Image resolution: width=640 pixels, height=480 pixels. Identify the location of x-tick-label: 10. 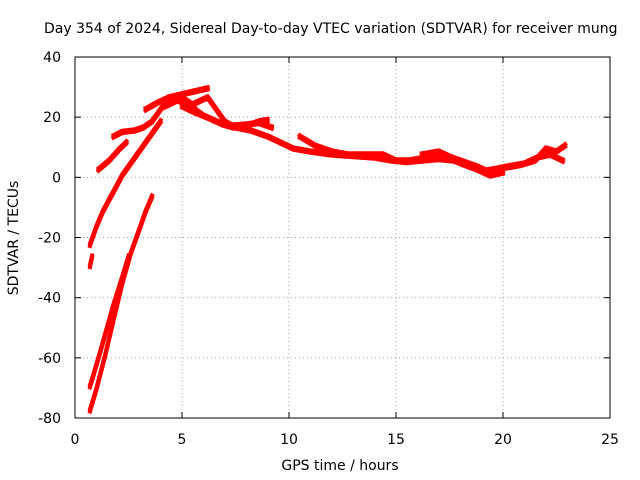
(289, 440).